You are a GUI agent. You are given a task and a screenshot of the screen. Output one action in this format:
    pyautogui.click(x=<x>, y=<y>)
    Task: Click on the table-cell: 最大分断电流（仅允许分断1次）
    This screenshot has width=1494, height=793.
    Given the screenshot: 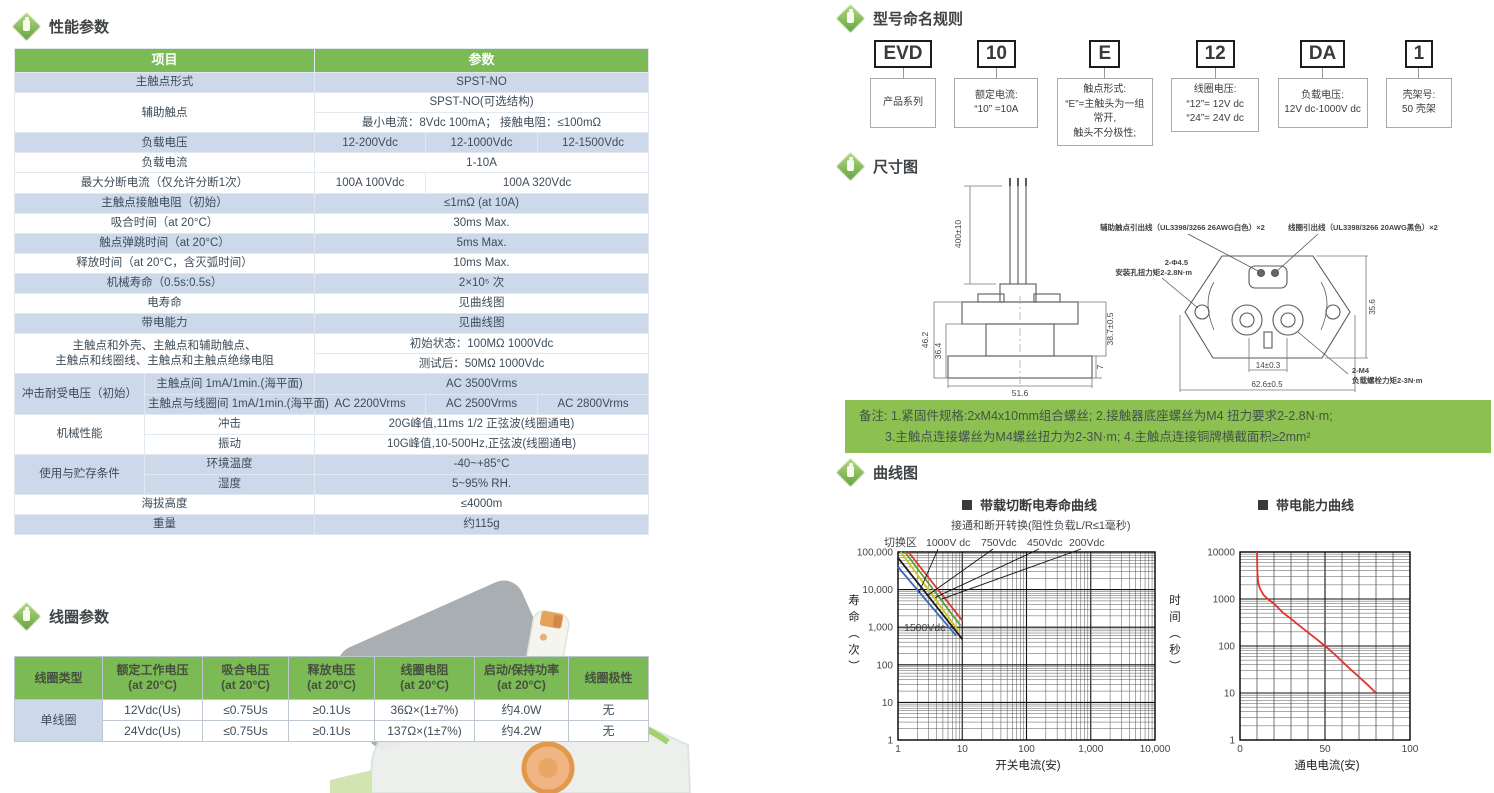 What is the action you would take?
    pyautogui.click(x=164, y=183)
    